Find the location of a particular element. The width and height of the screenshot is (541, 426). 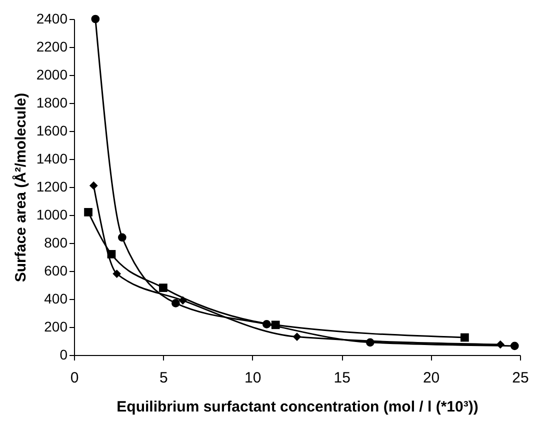

y-tick-label: 1200 is located at coordinates (52, 186).